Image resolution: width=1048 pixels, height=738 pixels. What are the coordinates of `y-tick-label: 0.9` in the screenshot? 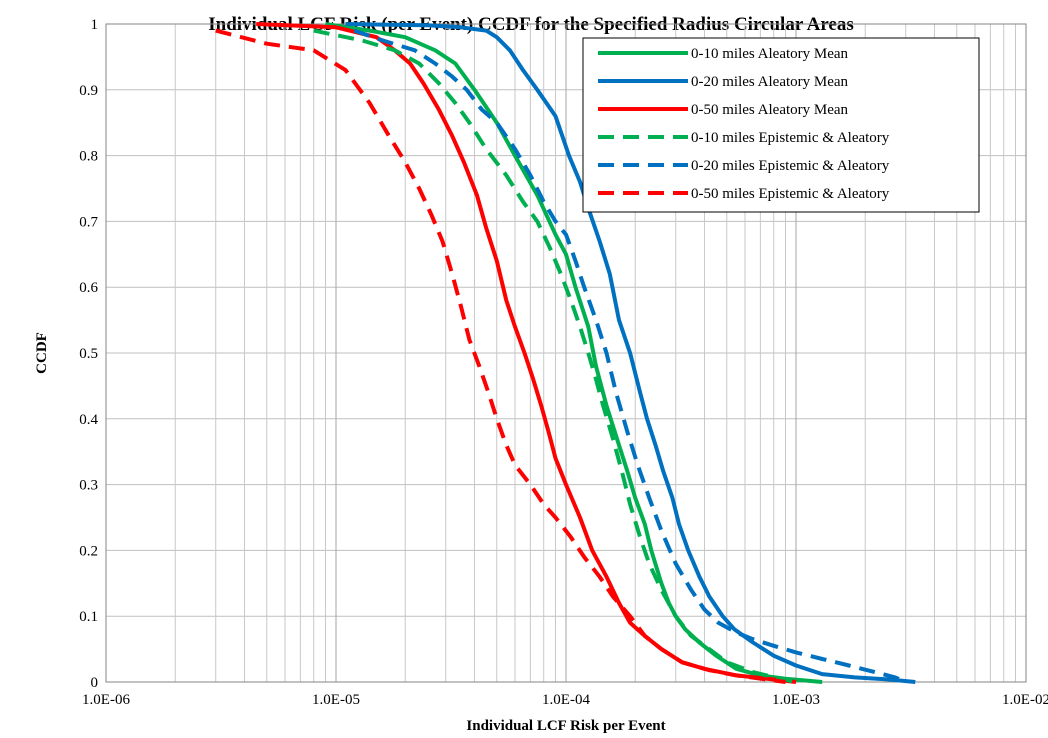 It's located at (88, 91).